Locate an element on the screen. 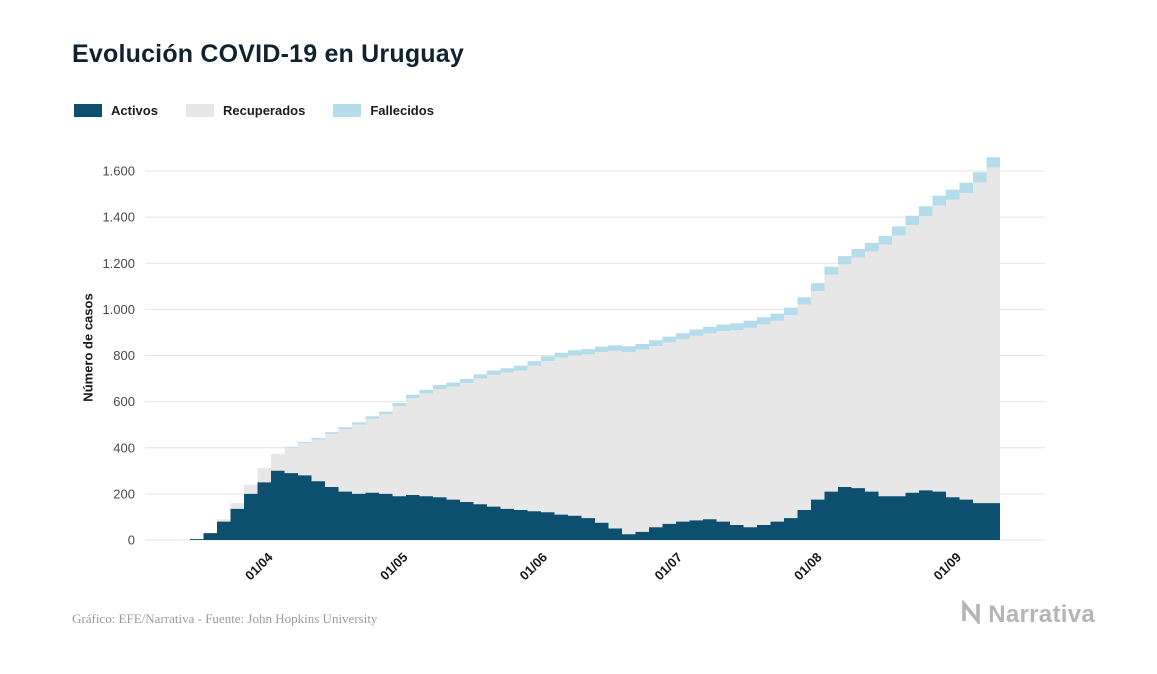 The height and width of the screenshot is (674, 1157). svg-text: 01/04 is located at coordinates (259, 566).